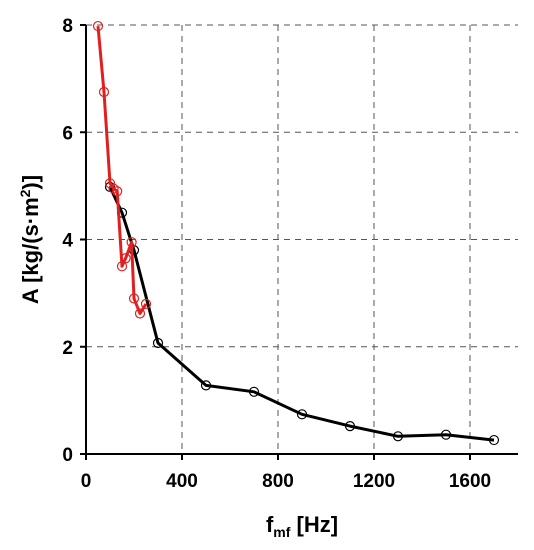 The width and height of the screenshot is (534, 550). Describe the element at coordinates (182, 481) in the screenshot. I see `x-tick-label: 400` at that location.